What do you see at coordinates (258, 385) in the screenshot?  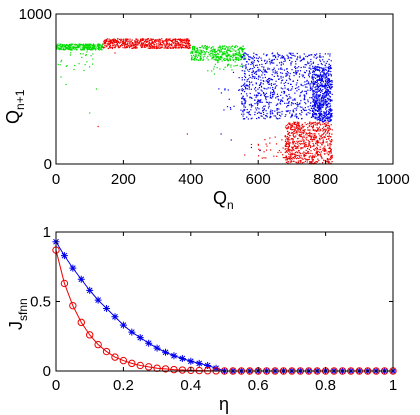 I see `x-tick-label: 0.6` at bounding box center [258, 385].